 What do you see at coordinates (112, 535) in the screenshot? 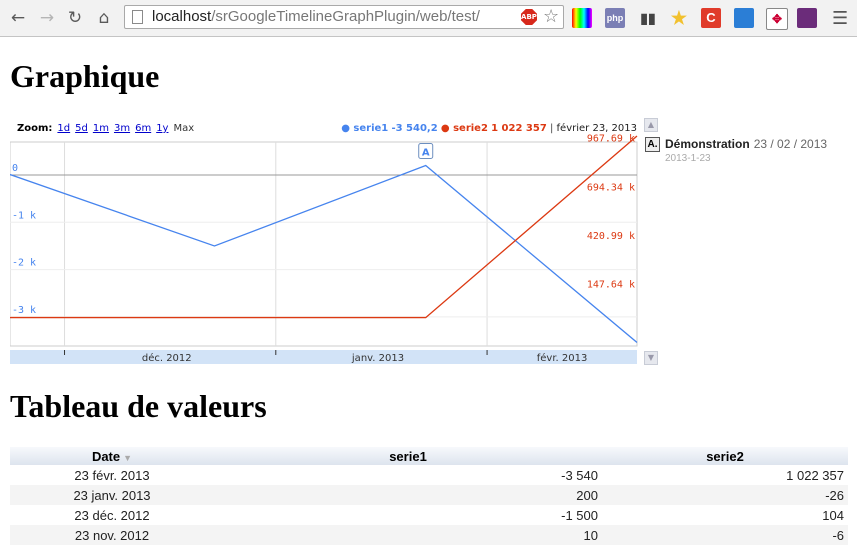
I see `cell-date: 23 nov. 2012` at bounding box center [112, 535].